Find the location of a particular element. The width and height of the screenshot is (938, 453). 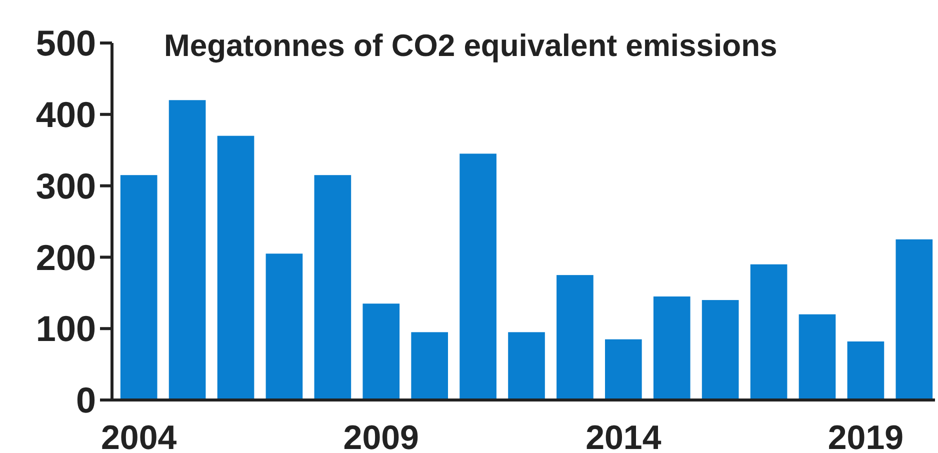

y-tick-label: 500 is located at coordinates (66, 43).